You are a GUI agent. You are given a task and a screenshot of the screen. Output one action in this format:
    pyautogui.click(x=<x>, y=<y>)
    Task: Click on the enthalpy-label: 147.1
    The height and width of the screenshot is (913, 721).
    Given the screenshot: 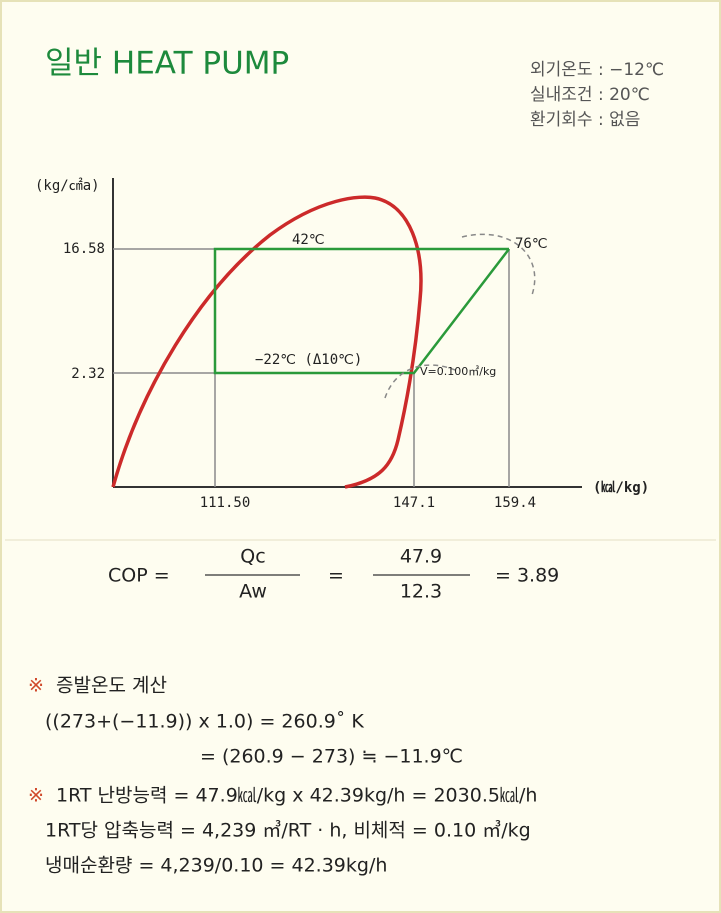 What is the action you would take?
    pyautogui.click(x=414, y=503)
    